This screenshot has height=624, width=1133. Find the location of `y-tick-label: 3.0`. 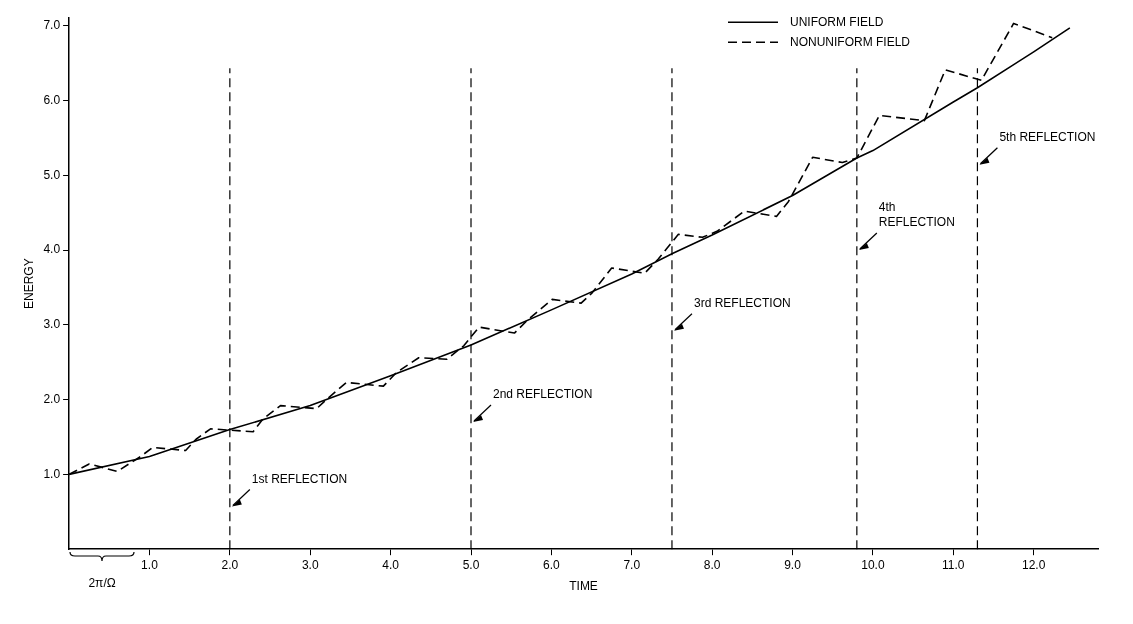

y-tick-label: 3.0 is located at coordinates (52, 324).